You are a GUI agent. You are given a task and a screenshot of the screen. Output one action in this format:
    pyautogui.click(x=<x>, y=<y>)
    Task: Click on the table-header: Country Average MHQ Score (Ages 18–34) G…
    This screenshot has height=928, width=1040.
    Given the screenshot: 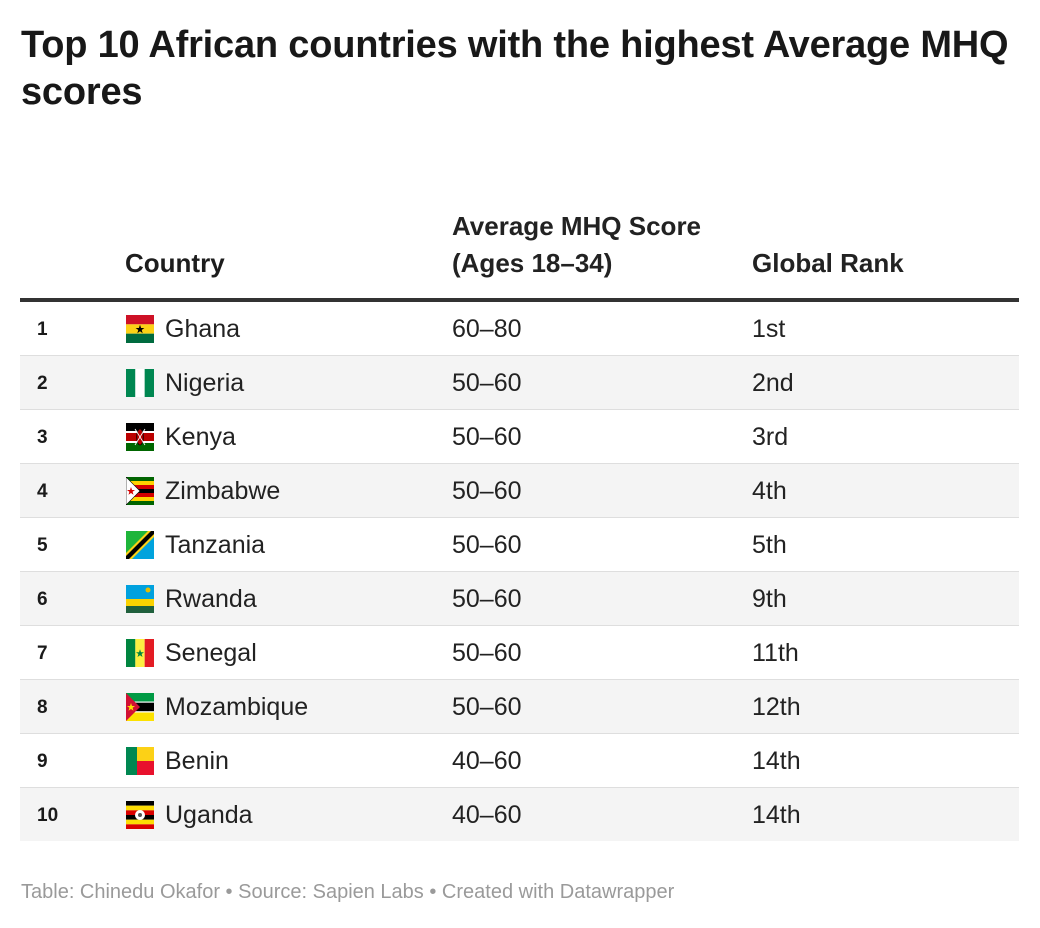 What is the action you would take?
    pyautogui.click(x=519, y=234)
    